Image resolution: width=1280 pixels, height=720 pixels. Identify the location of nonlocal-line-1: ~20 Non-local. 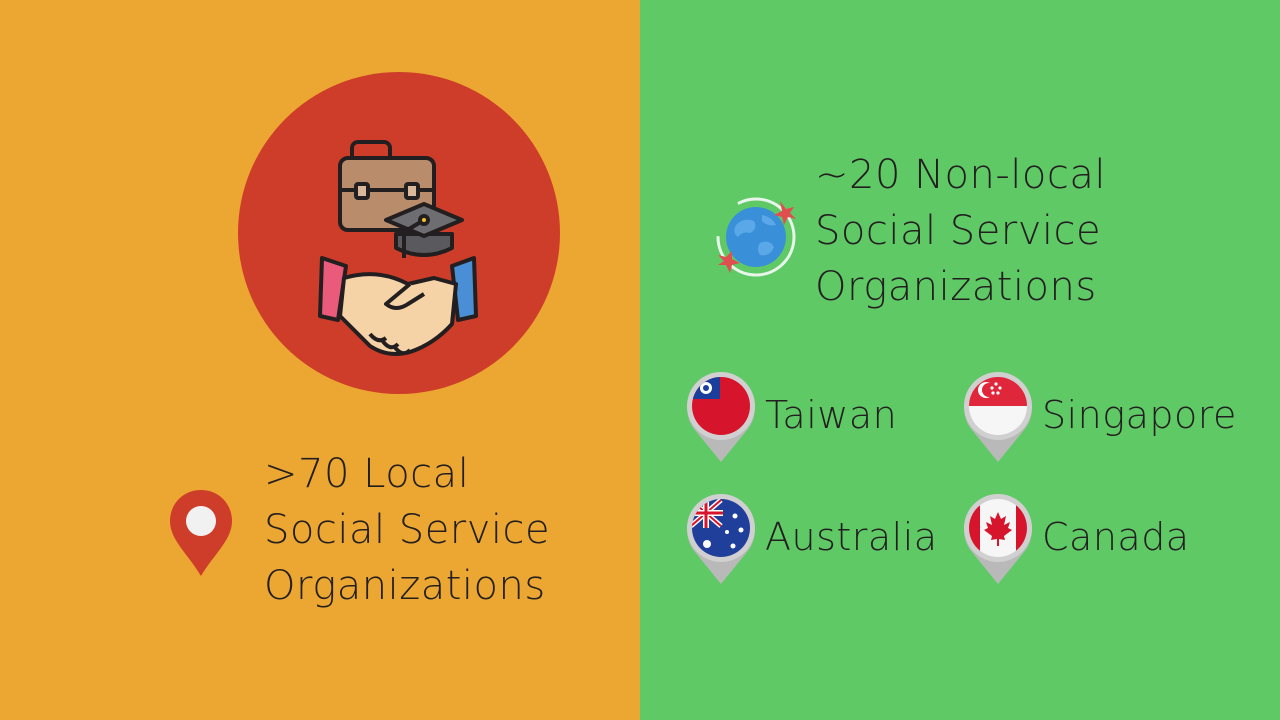
(961, 175).